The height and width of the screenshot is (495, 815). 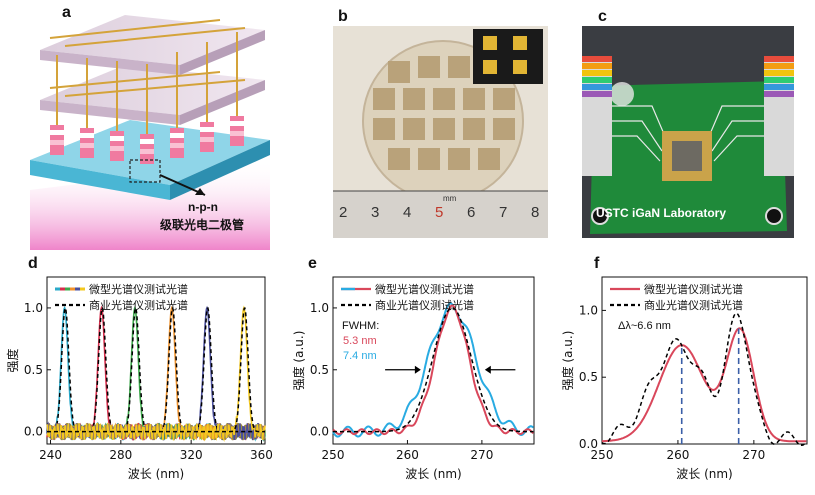 I want to click on fwhm-blue-value: 7.4 nm, so click(x=360, y=356).